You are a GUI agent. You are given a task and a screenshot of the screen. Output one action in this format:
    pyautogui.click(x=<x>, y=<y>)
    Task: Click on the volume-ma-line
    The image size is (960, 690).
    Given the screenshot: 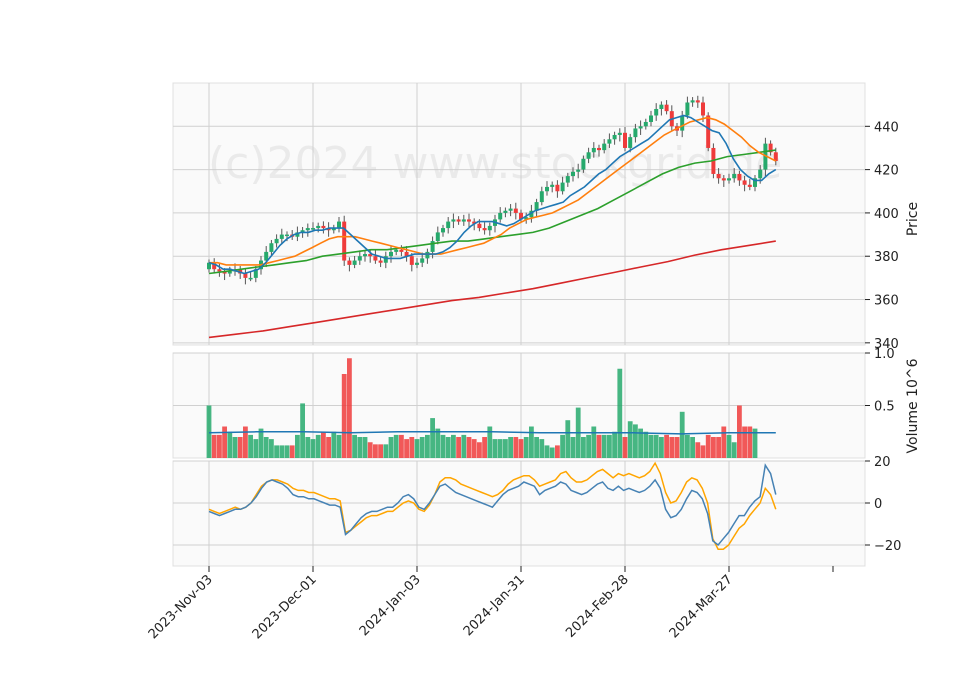 What is the action you would take?
    pyautogui.click(x=492, y=433)
    